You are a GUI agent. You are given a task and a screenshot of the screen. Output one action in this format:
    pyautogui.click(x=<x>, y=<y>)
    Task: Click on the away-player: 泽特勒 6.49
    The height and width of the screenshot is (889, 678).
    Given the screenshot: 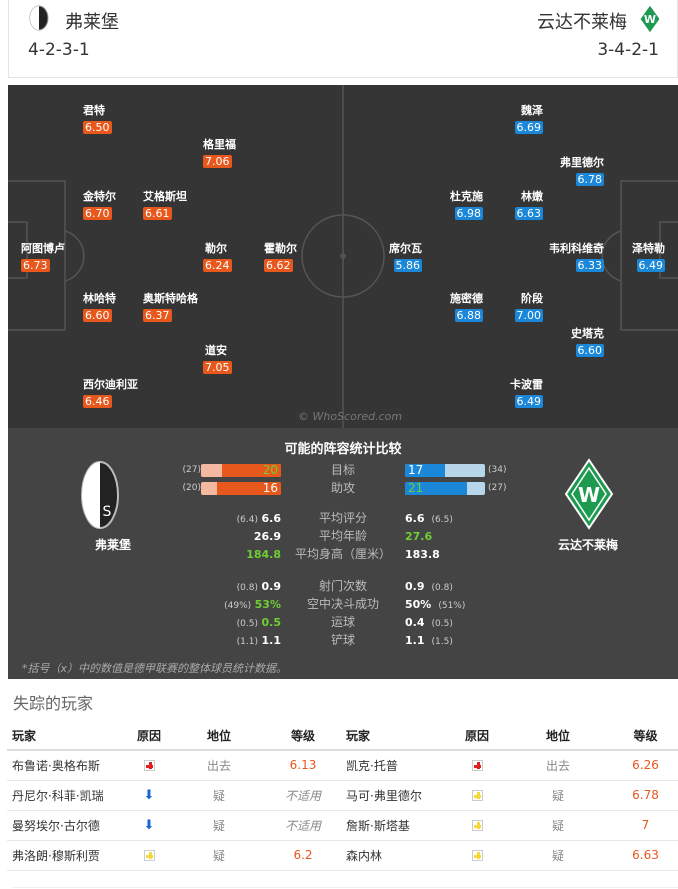 What is the action you would take?
    pyautogui.click(x=648, y=257)
    